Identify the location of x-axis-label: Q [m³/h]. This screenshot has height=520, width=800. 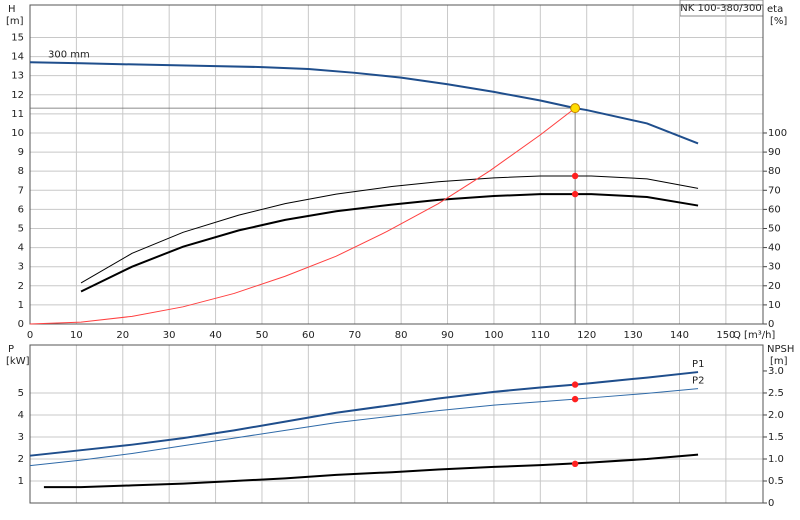
(754, 335).